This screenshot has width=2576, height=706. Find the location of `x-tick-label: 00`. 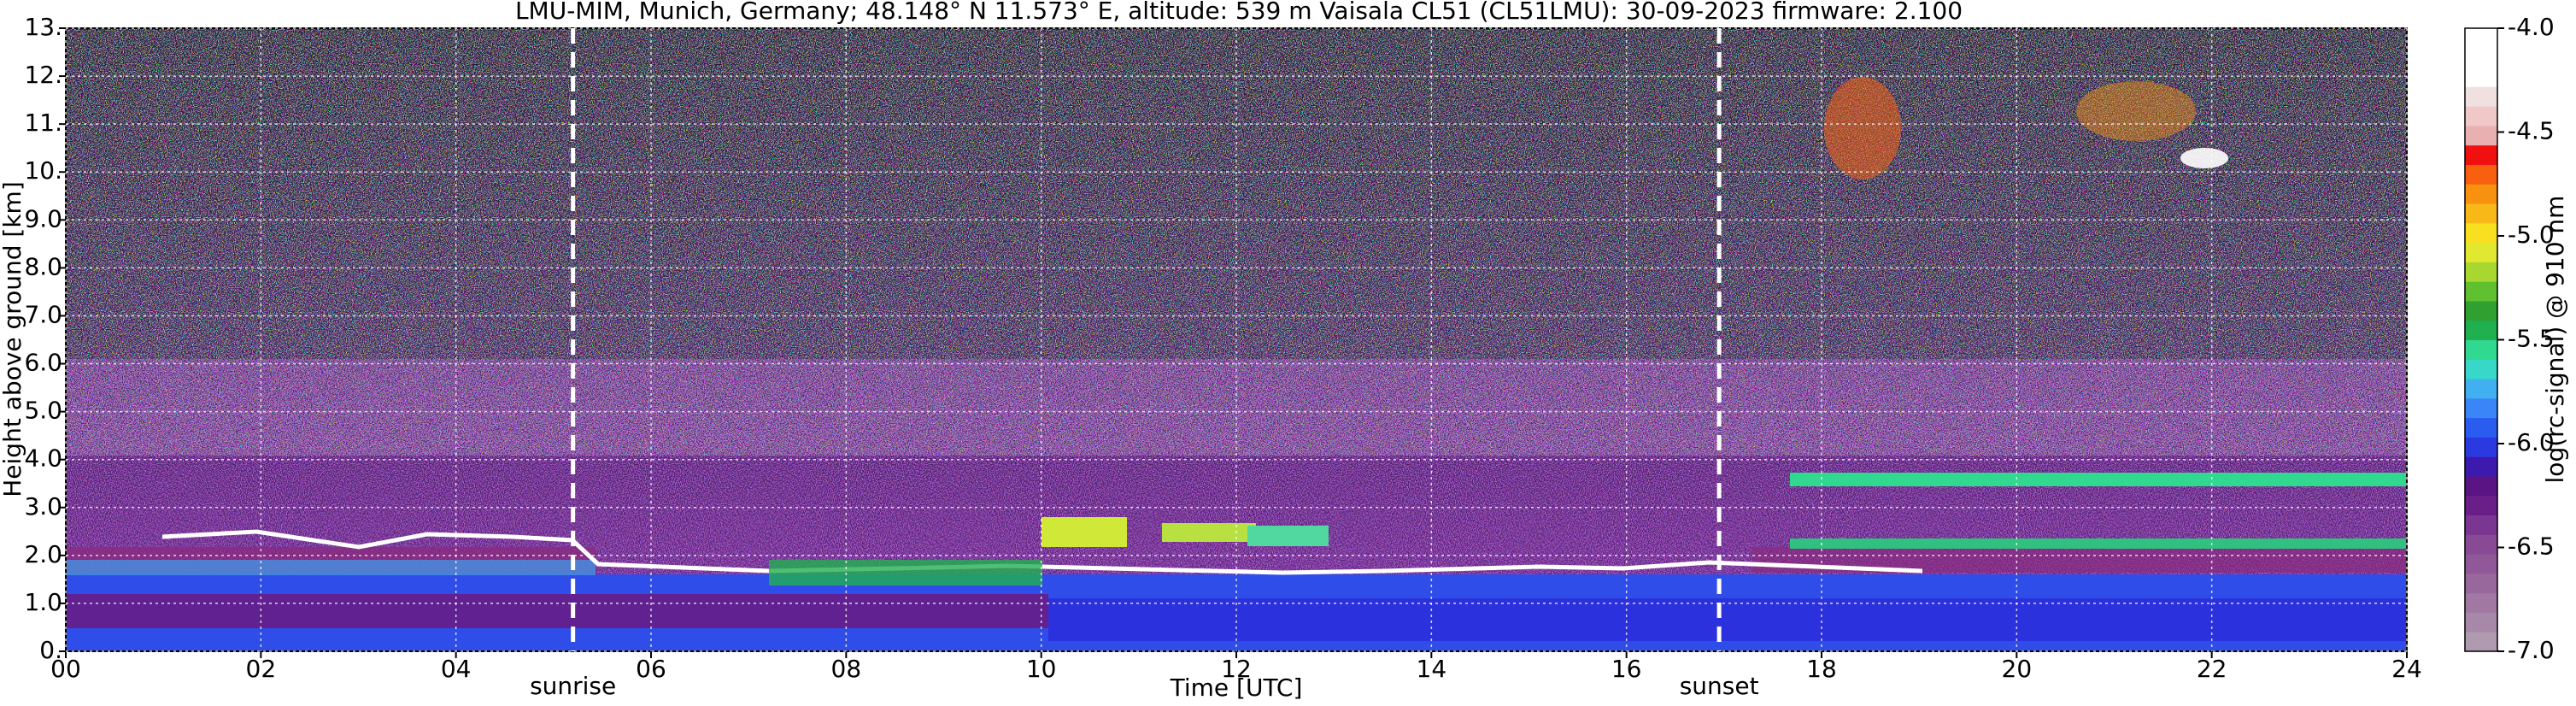

x-tick-label: 00 is located at coordinates (65, 669).